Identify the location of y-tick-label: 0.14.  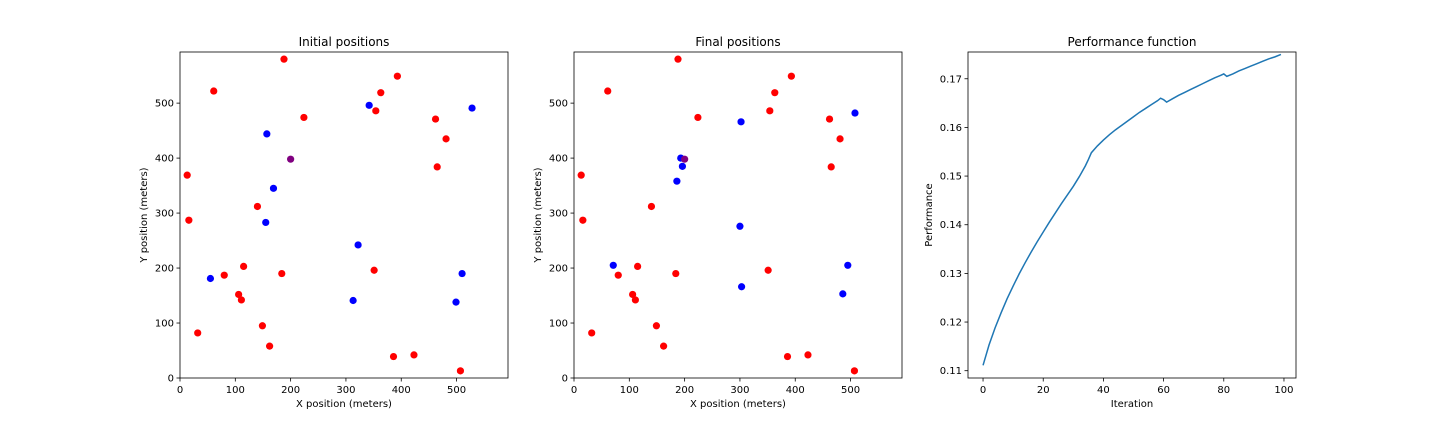
(951, 225).